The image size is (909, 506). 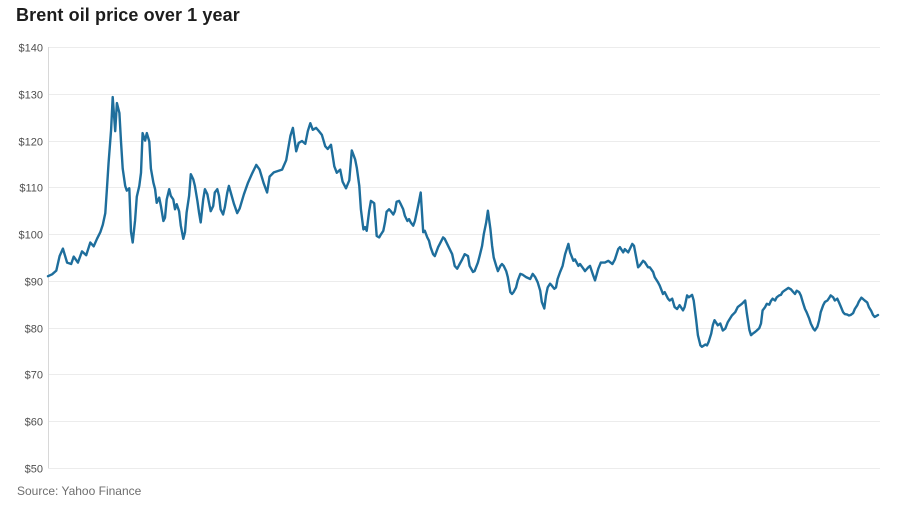 I want to click on y-axis-tick-label: $130, so click(x=31, y=96).